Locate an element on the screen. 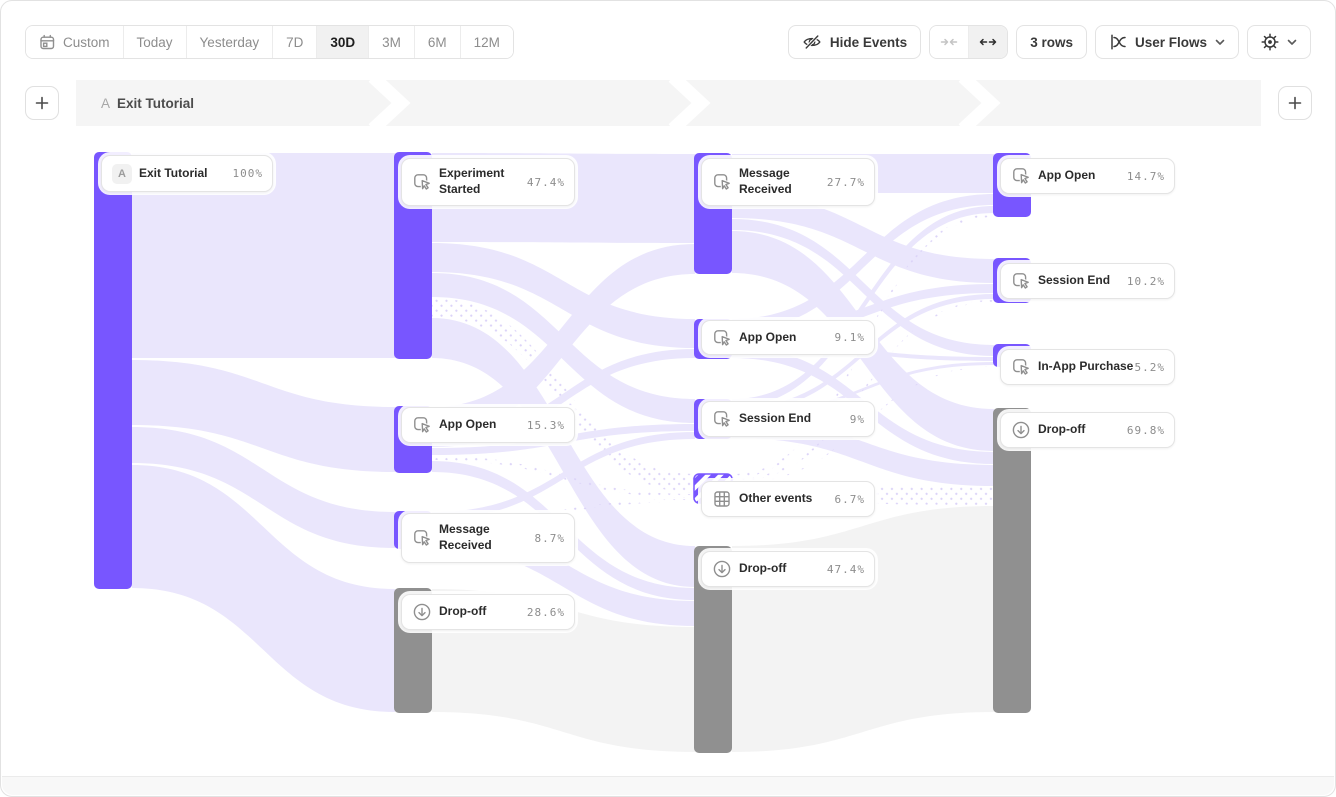 This screenshot has height=797, width=1336. node-card-message-received-step2: Message Received 8.7% is located at coordinates (488, 538).